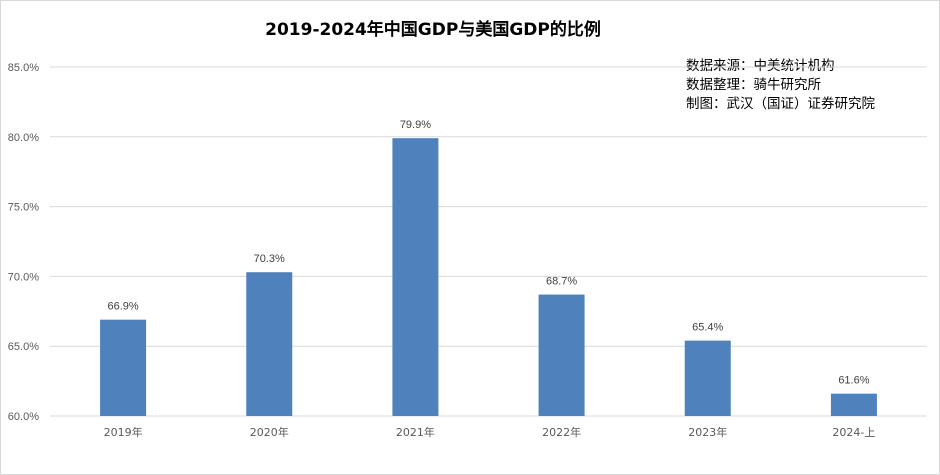 This screenshot has height=475, width=940. I want to click on y-tick-label: 70.0%, so click(23, 277).